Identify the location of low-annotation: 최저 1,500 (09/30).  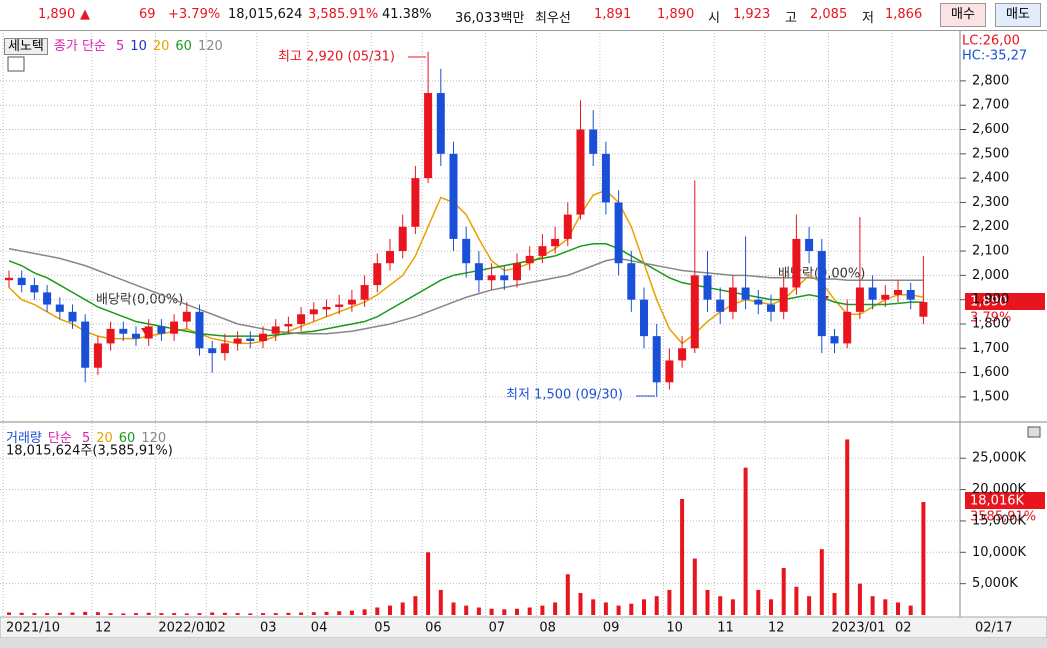
(564, 395).